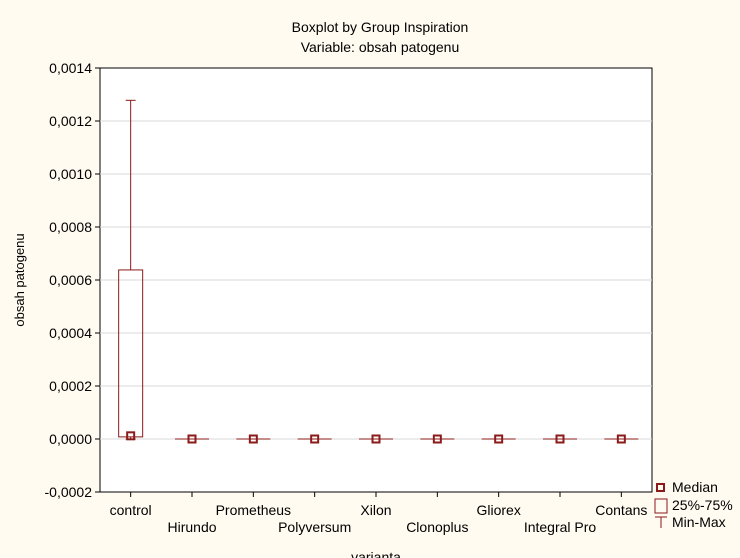  I want to click on y-tick-label: -0,0002, so click(69, 492).